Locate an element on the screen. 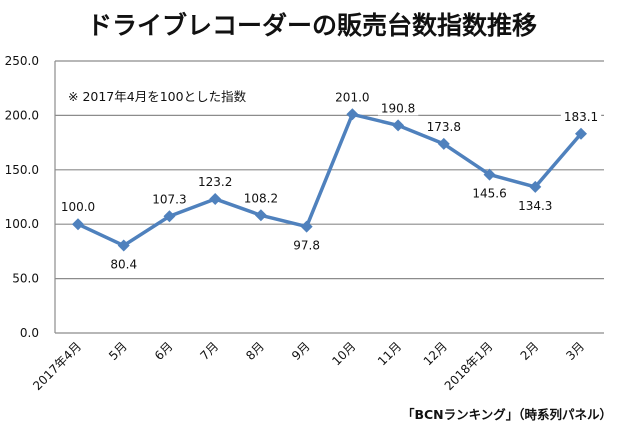 The height and width of the screenshot is (433, 624). data-label: 97.8 is located at coordinates (306, 246).